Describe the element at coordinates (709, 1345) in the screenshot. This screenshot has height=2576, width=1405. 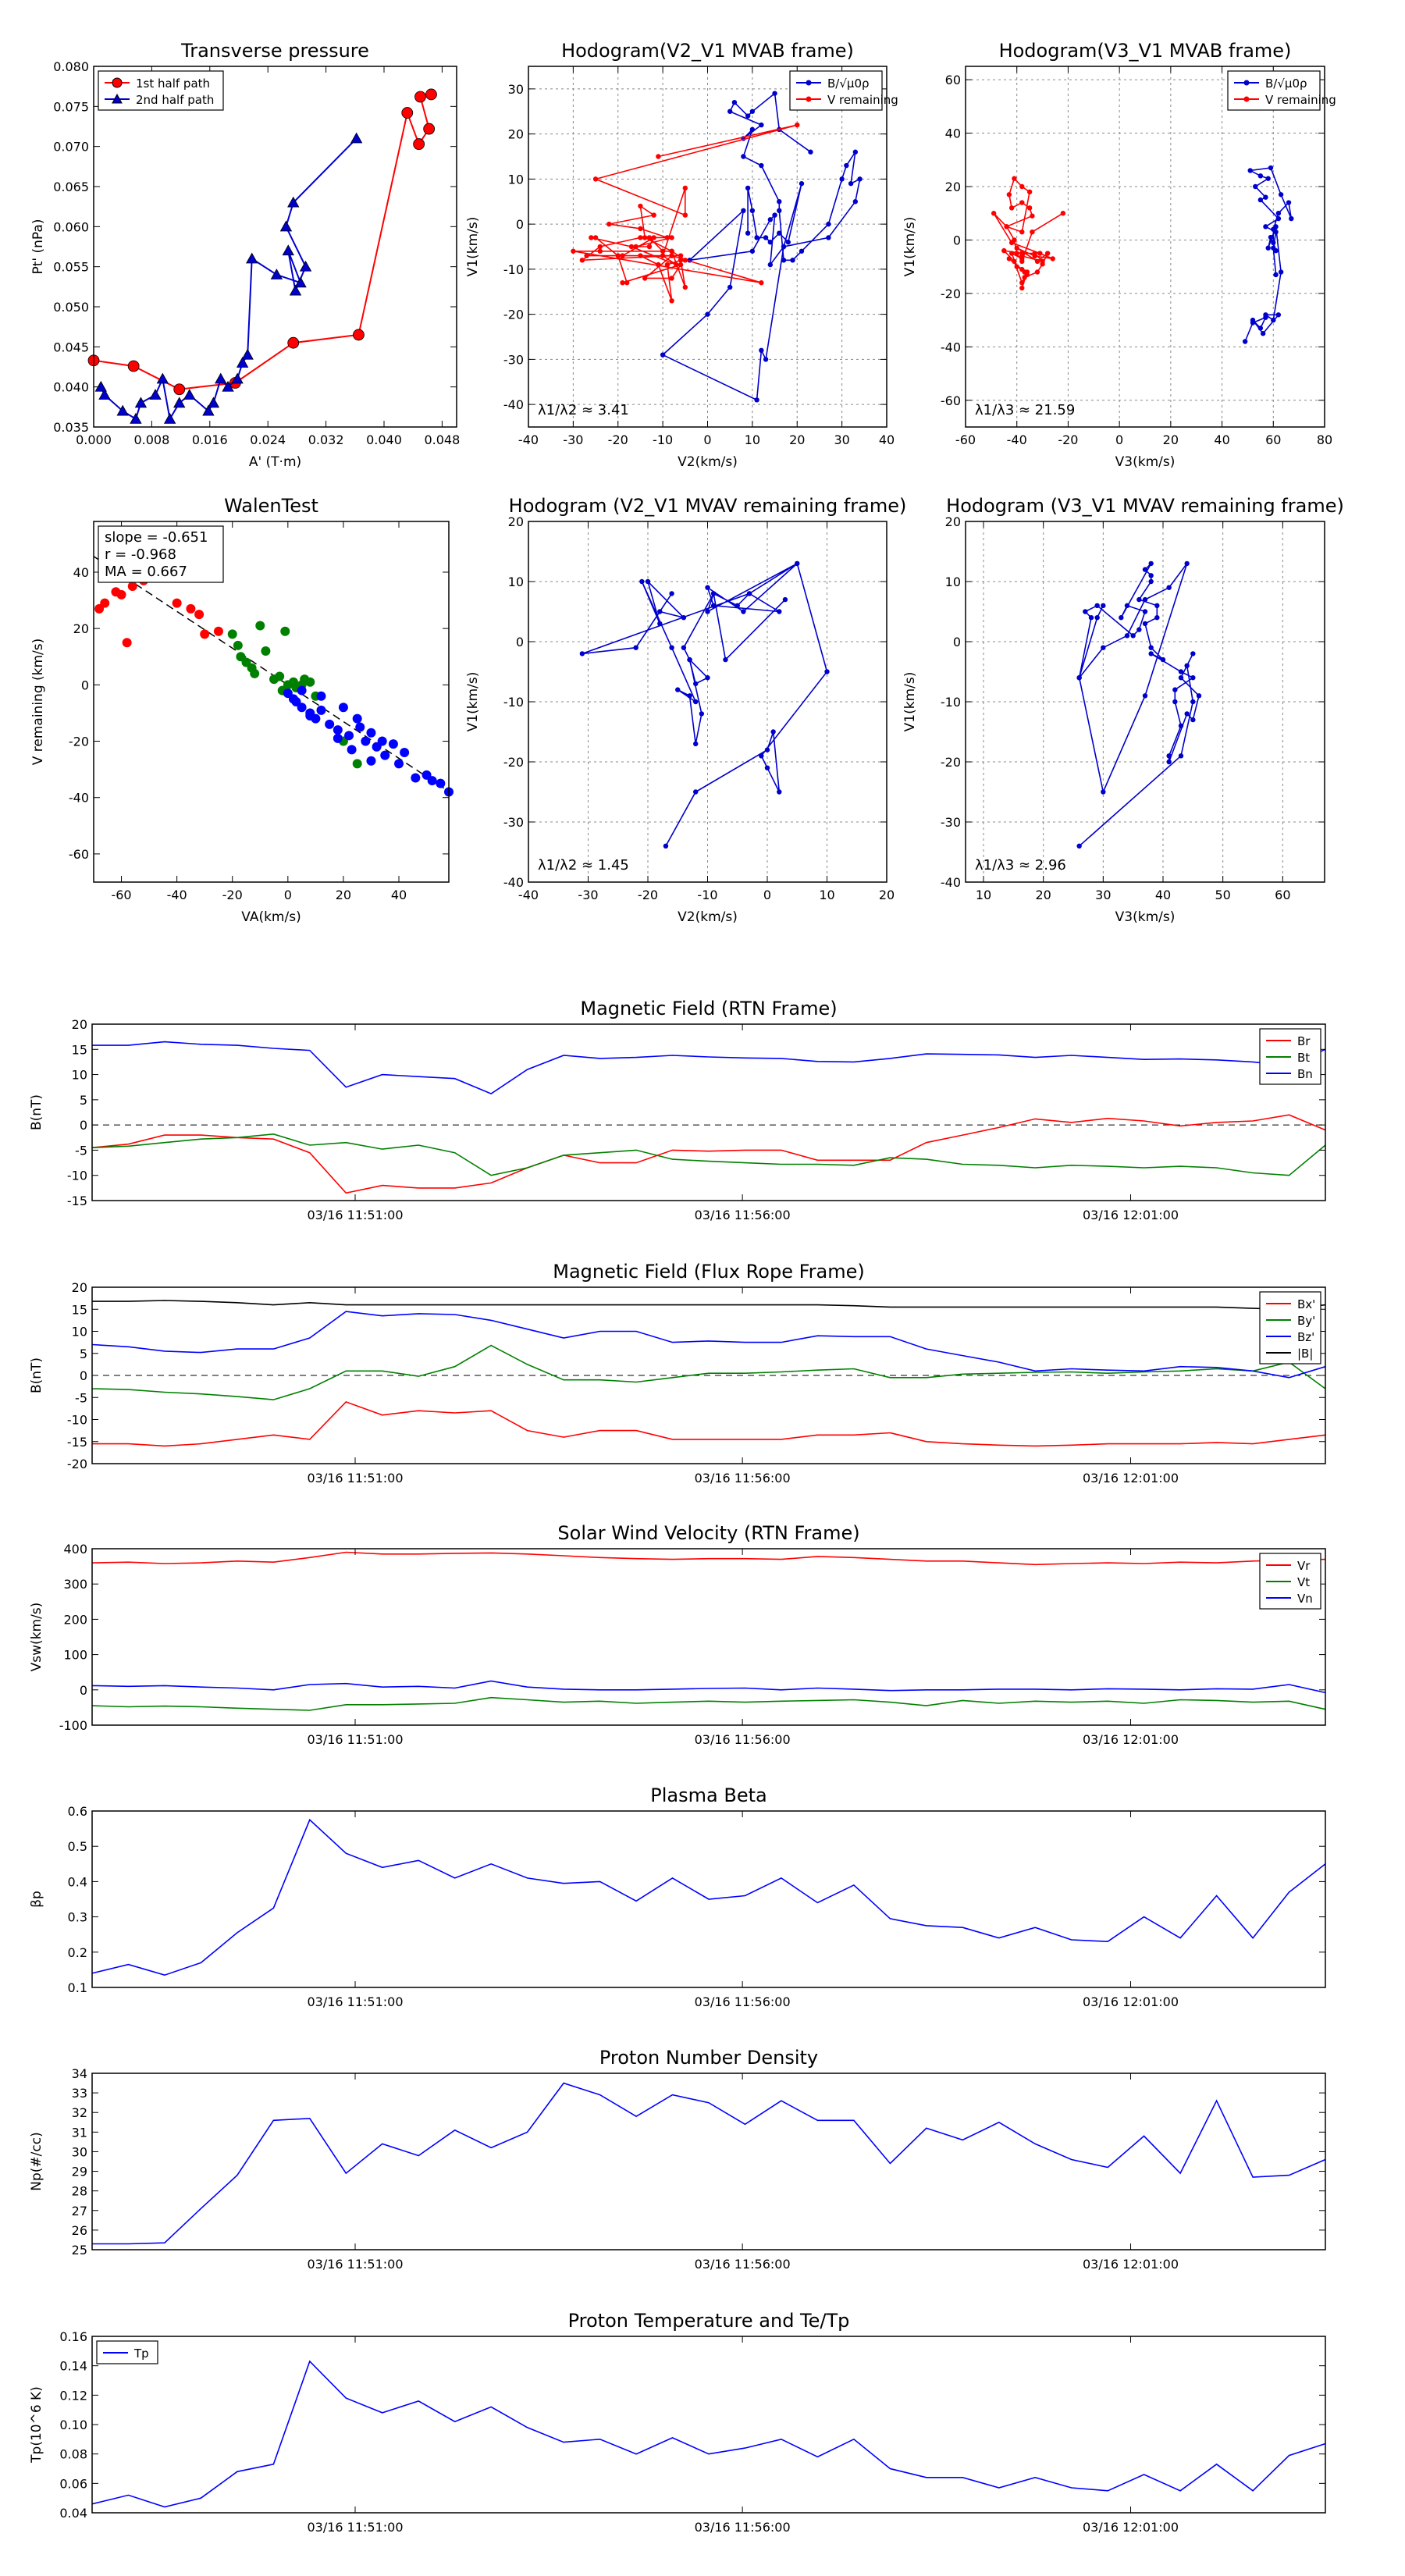
I see `series-line-Bz'` at that location.